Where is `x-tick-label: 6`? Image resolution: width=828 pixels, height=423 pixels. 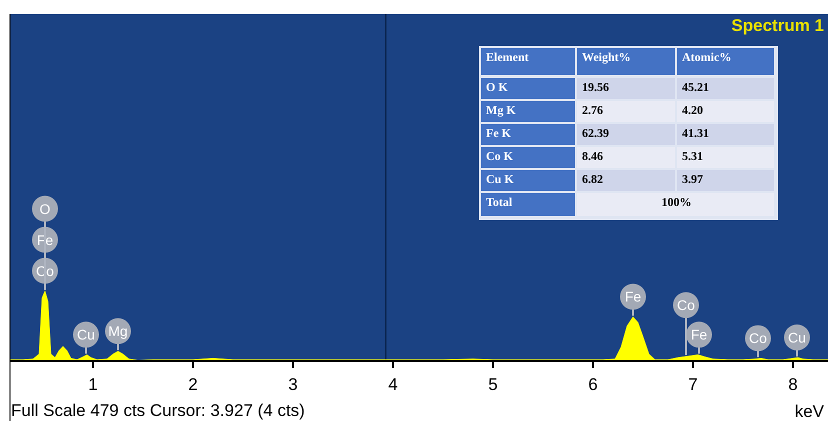
x-tick-label: 6 is located at coordinates (593, 384).